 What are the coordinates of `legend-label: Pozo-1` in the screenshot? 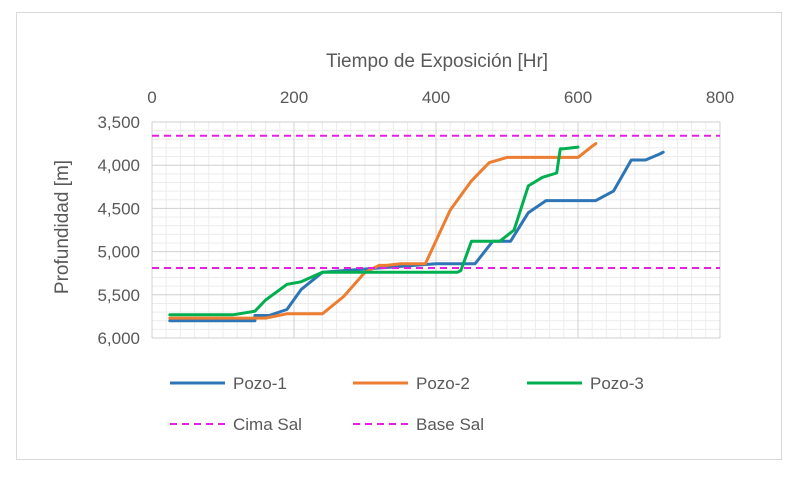 It's located at (260, 383).